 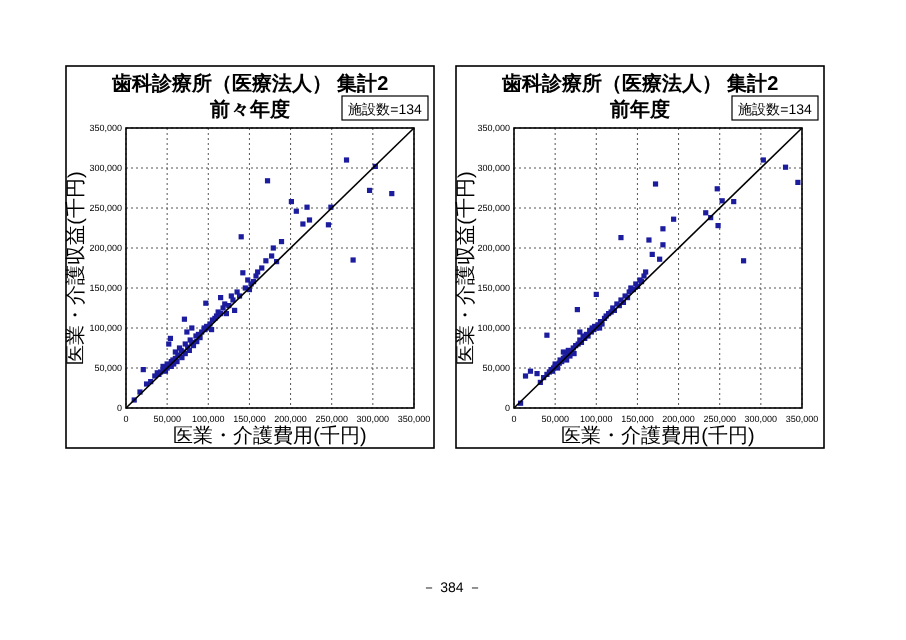 I want to click on chart-subtitle: 前年度, so click(x=639, y=110).